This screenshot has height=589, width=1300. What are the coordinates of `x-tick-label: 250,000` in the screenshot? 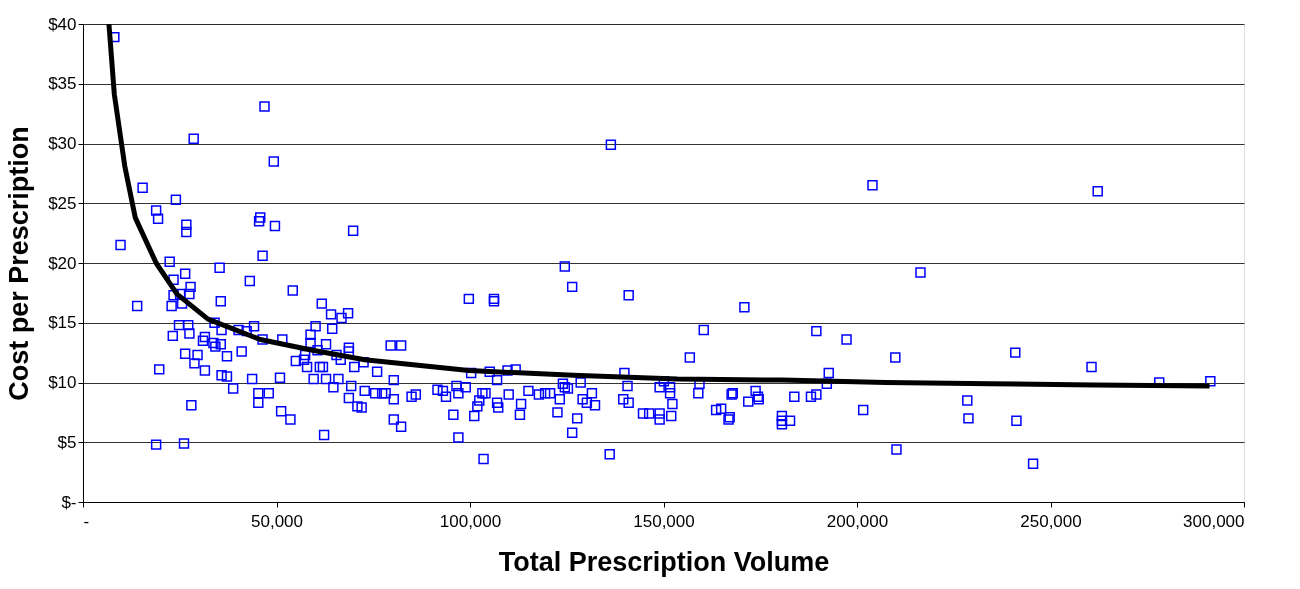 It's located at (1051, 521).